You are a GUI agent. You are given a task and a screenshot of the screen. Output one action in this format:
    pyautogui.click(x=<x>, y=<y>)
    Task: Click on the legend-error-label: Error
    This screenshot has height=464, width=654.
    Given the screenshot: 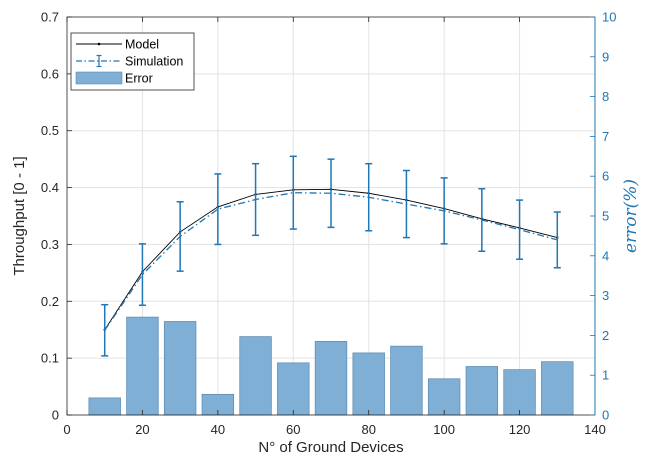 What is the action you would take?
    pyautogui.click(x=139, y=79)
    